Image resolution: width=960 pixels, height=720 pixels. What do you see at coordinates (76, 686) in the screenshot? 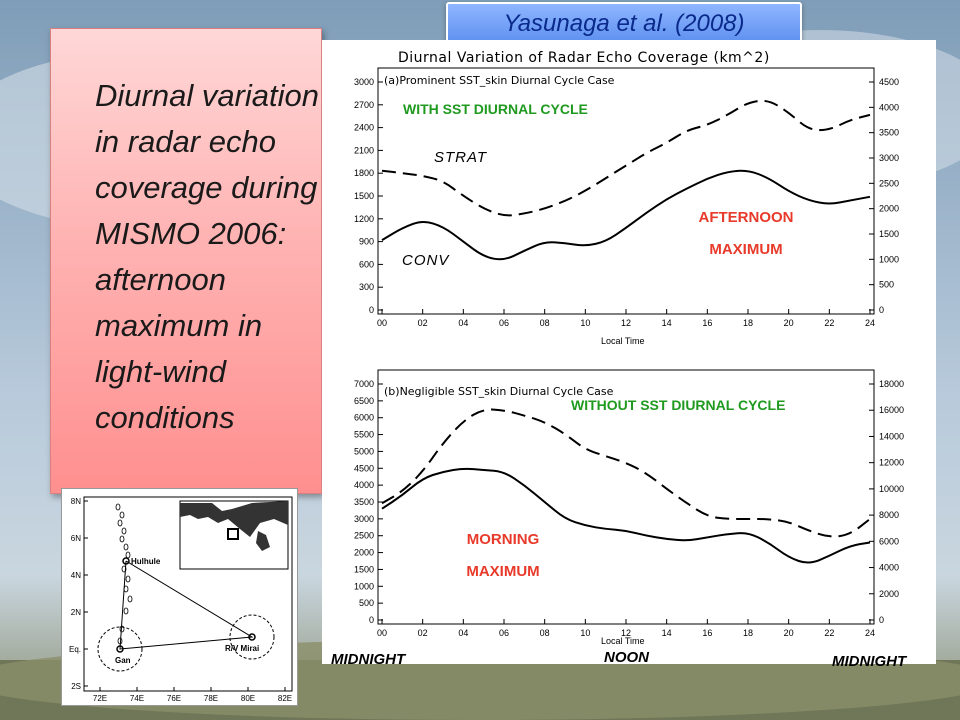
I see `map-lat-label: 2S` at bounding box center [76, 686].